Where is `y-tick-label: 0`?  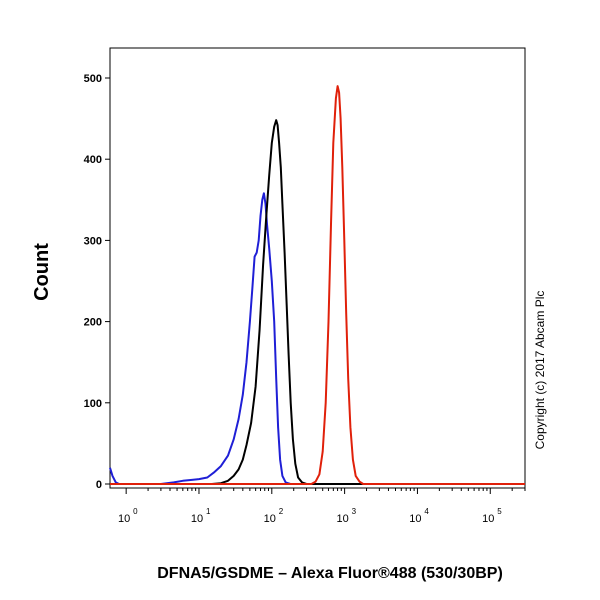 y-tick-label: 0 is located at coordinates (99, 485).